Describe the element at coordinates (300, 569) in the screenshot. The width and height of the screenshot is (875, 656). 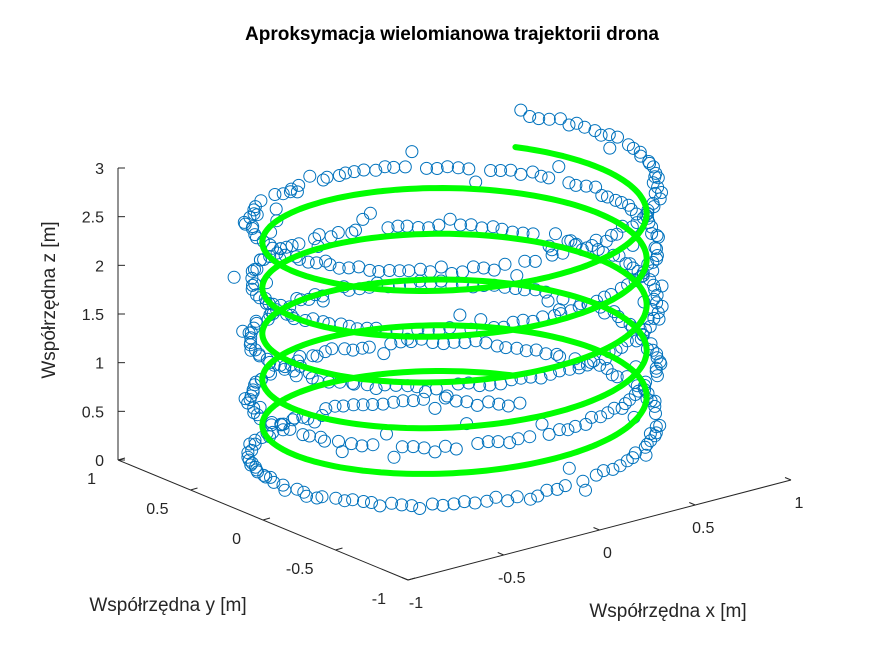
I see `y-tick-label: -0.5` at that location.